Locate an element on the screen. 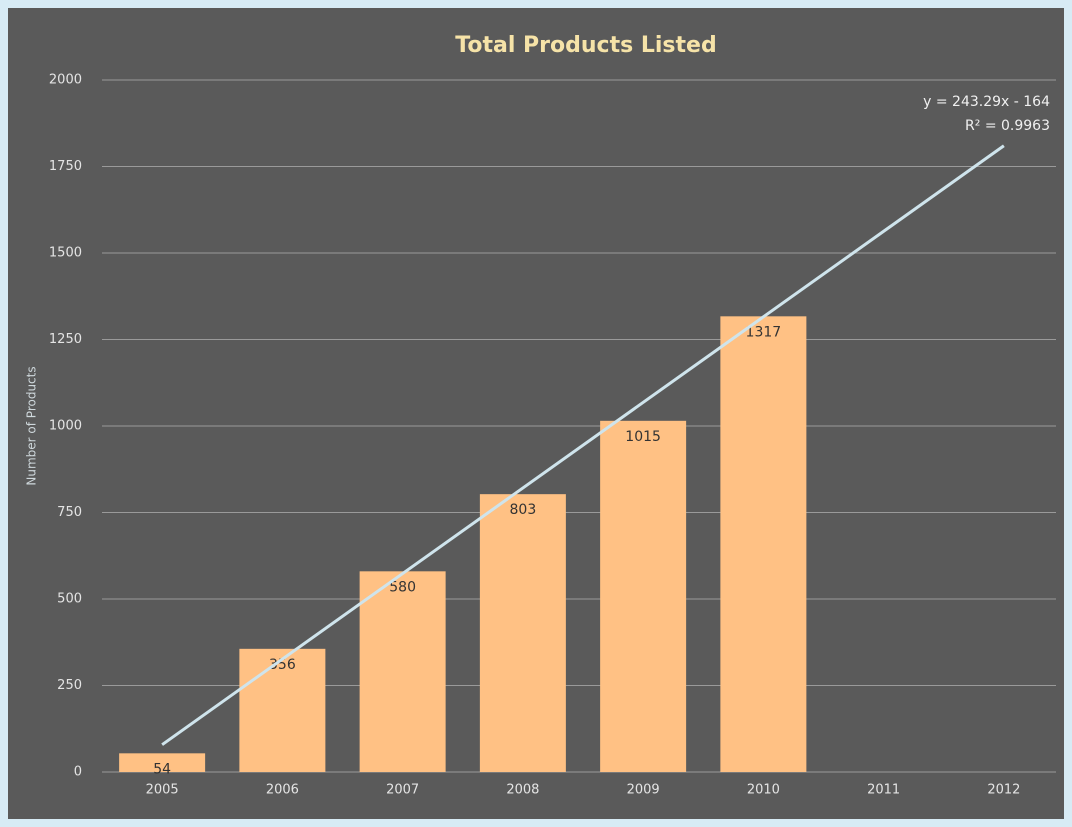 This screenshot has width=1072, height=827. y-tick-label: 750 is located at coordinates (69, 512).